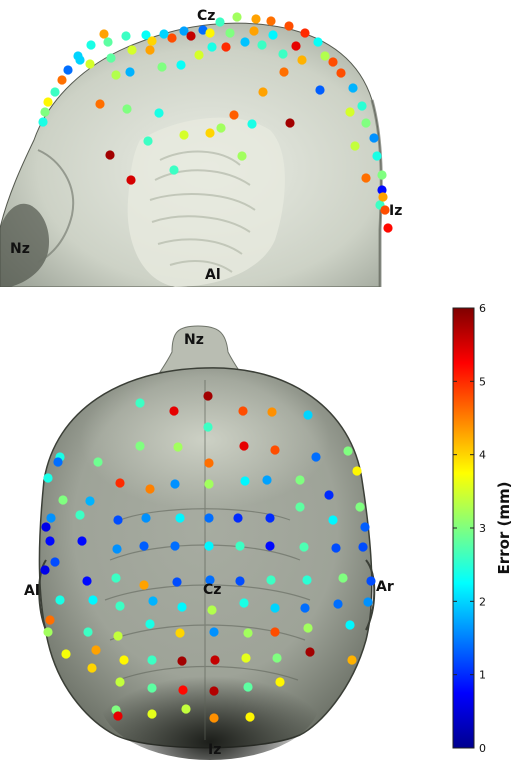 This screenshot has height=760, width=514. I want to click on ear-ridges, so click(202, 211).